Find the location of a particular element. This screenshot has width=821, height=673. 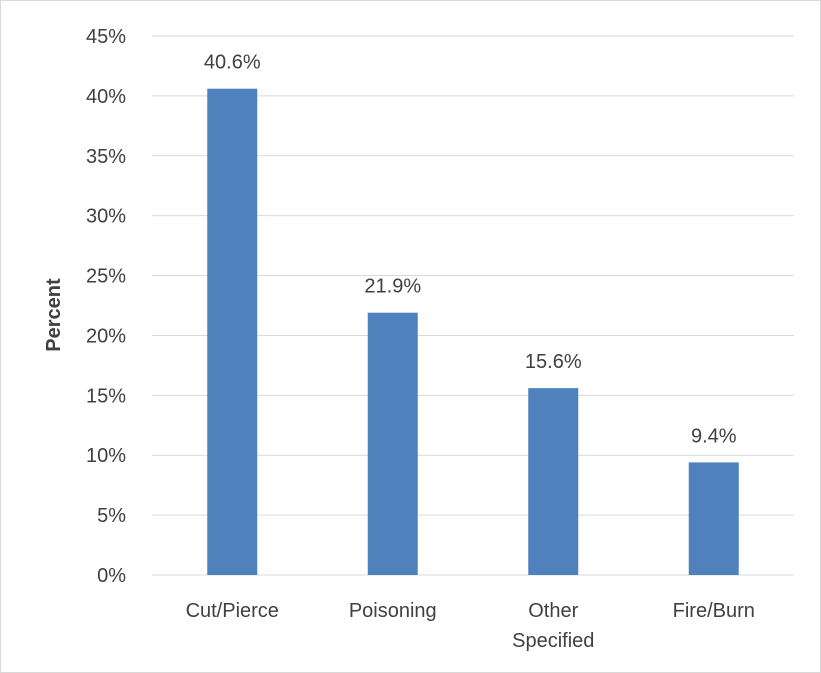

x-tick-label: Other Specified is located at coordinates (553, 626).